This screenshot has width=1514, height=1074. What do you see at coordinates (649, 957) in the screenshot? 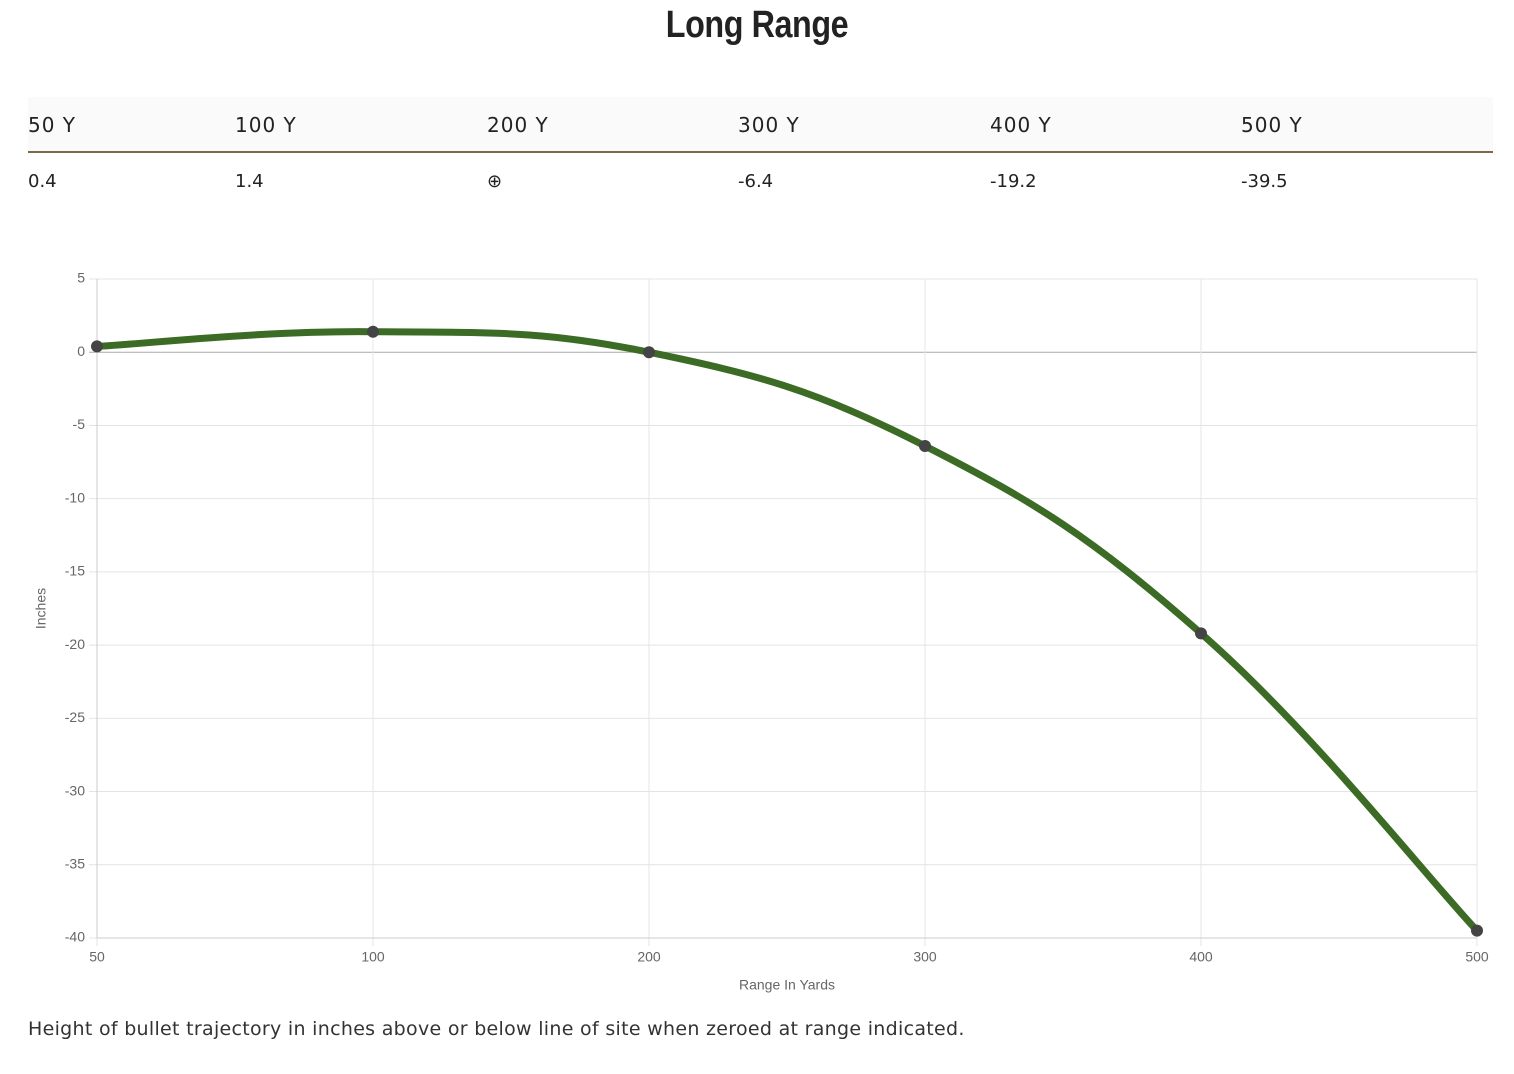
I see `x-tick-label: 200` at bounding box center [649, 957].